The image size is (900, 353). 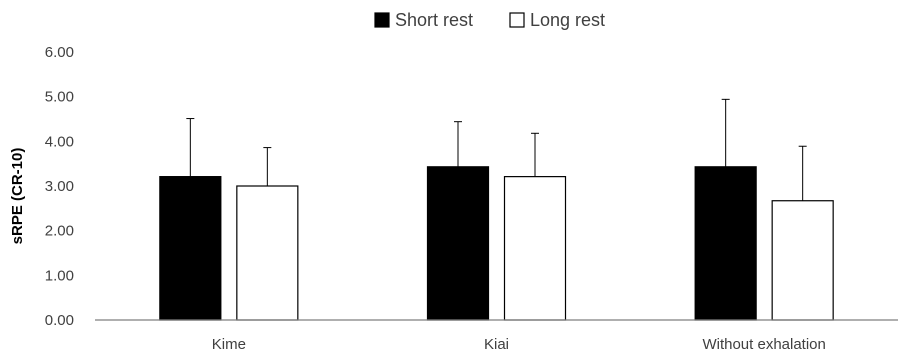 What do you see at coordinates (59, 275) in the screenshot?
I see `y-tick-label: 1.00` at bounding box center [59, 275].